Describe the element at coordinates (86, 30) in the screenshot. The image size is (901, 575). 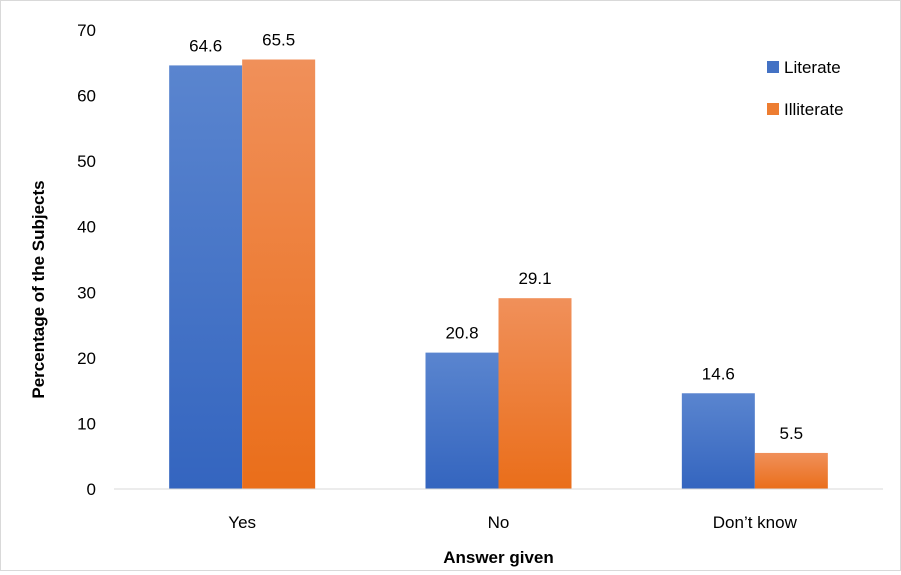
I see `y-tick-label: 70` at that location.